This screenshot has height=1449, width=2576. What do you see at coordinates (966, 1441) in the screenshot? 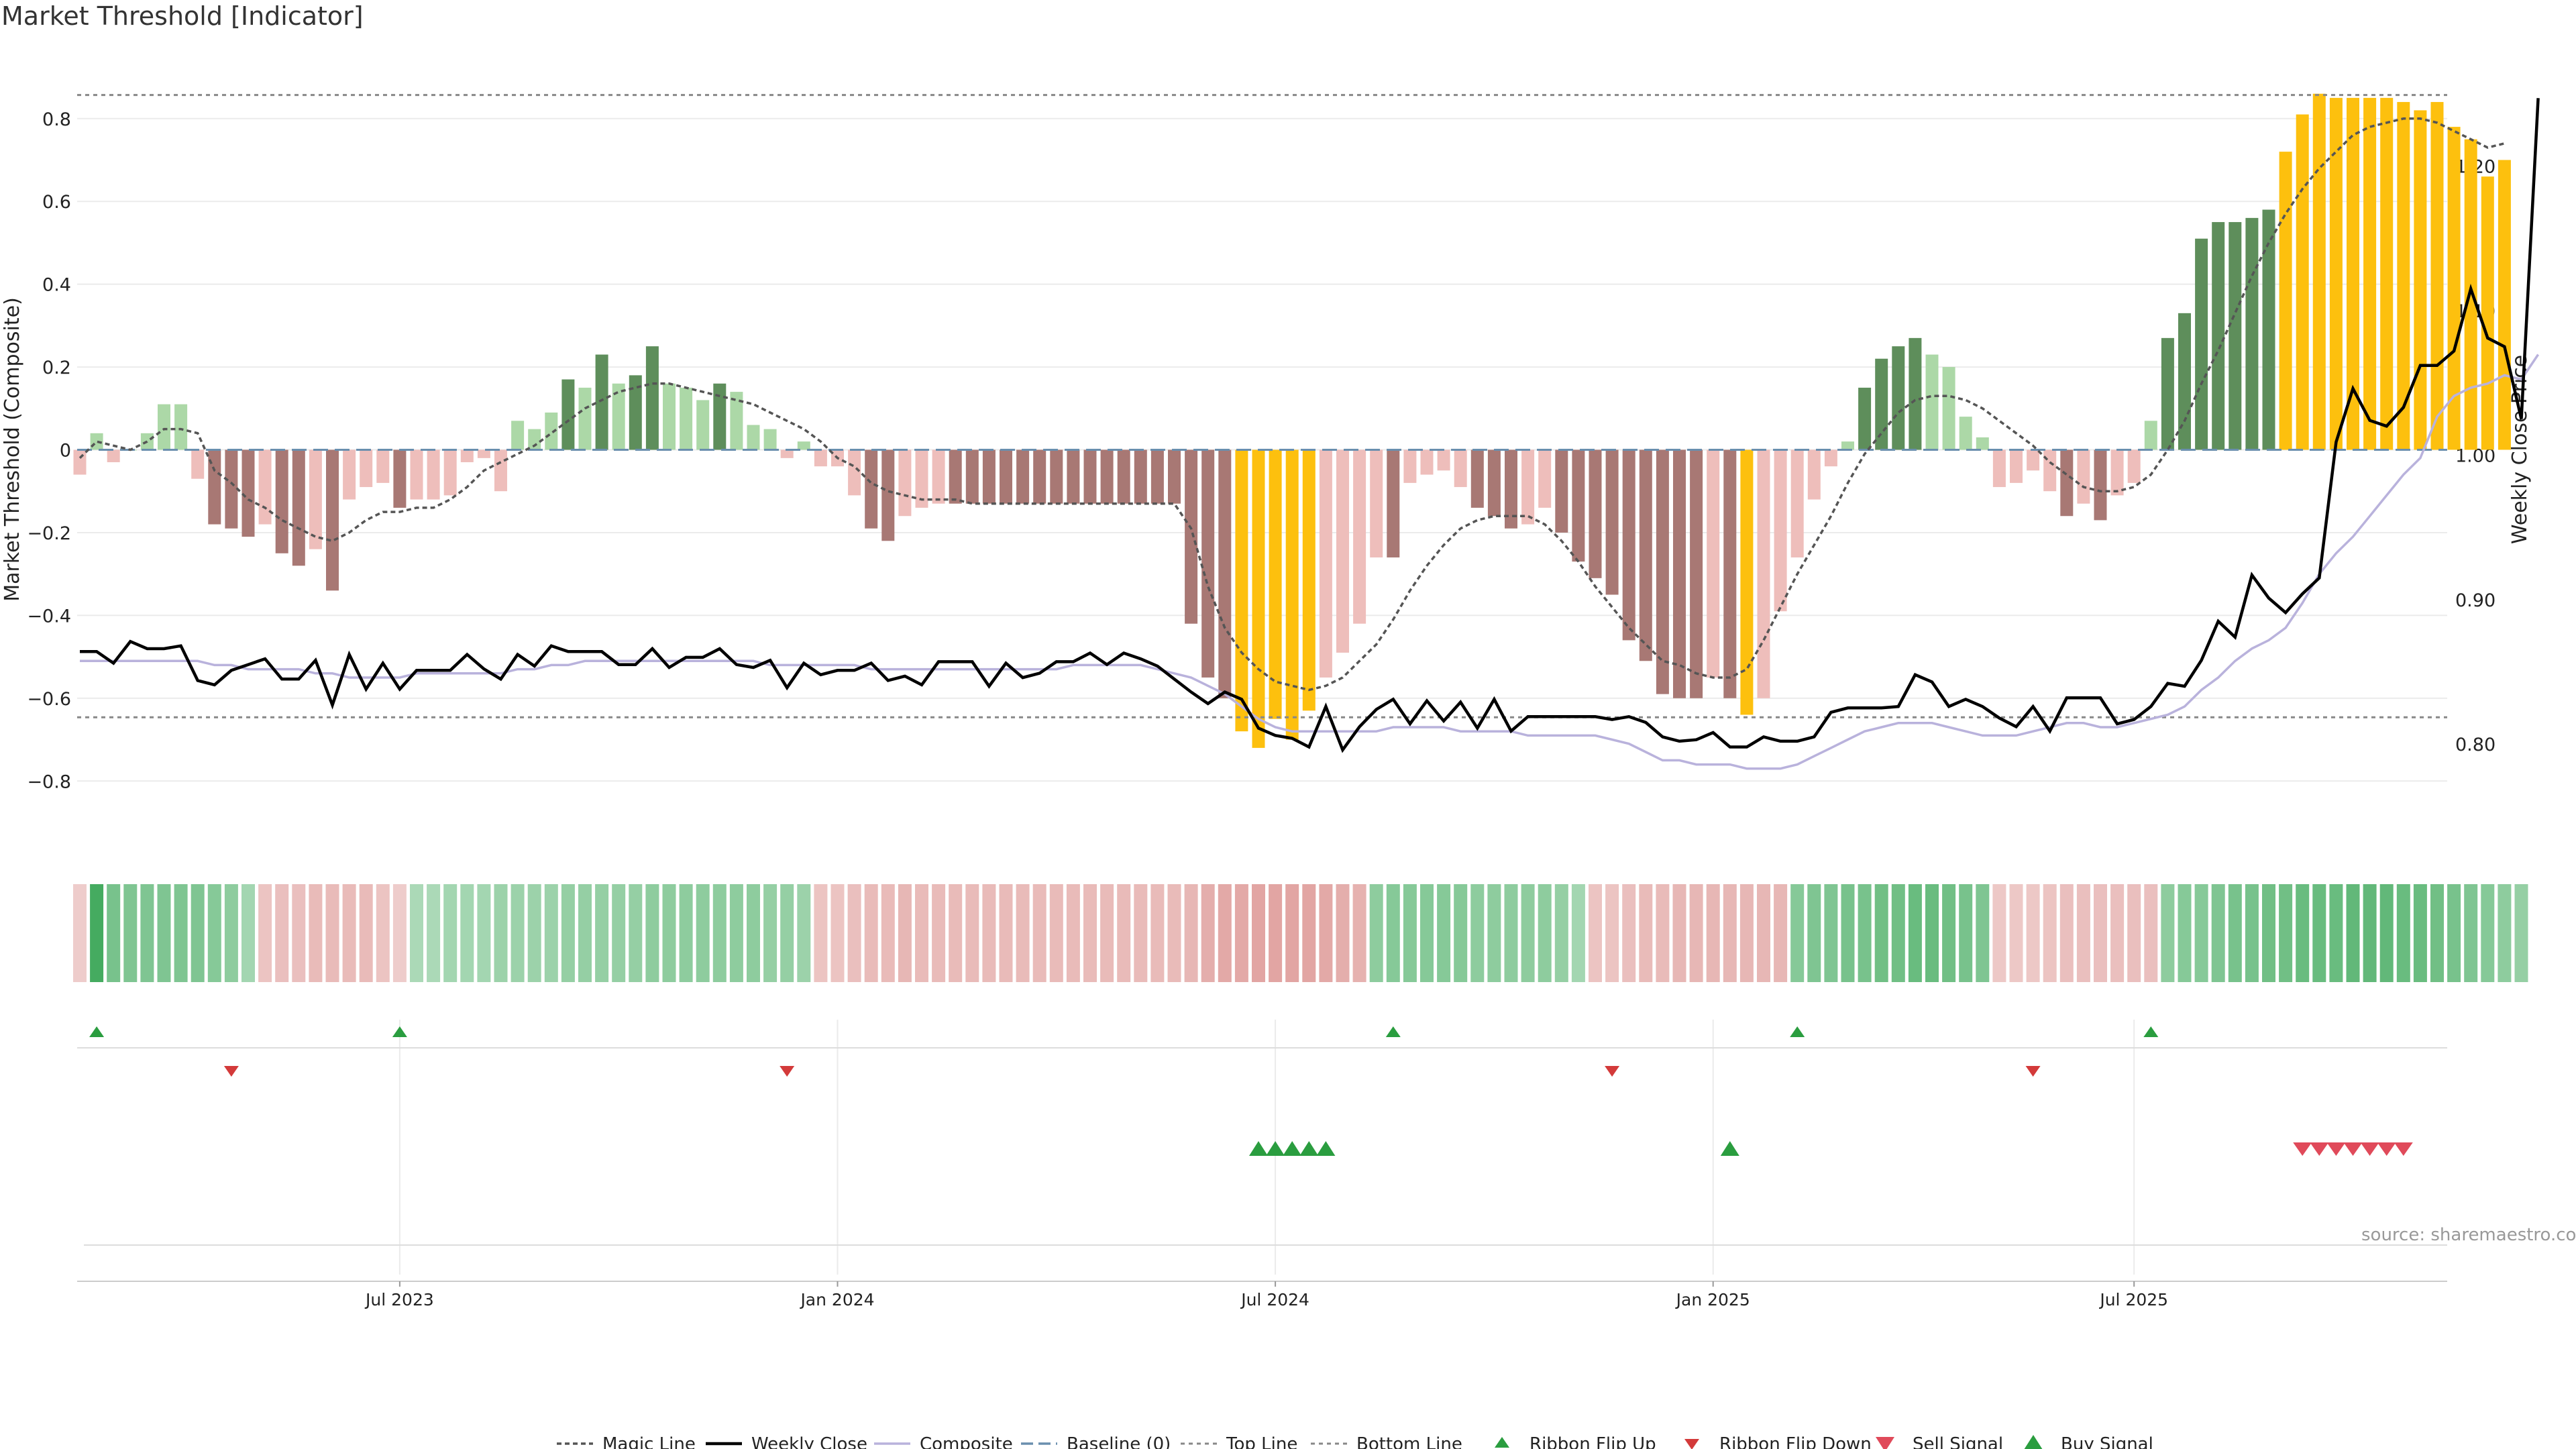
I see `legend-label-composite: Composite` at bounding box center [966, 1441].